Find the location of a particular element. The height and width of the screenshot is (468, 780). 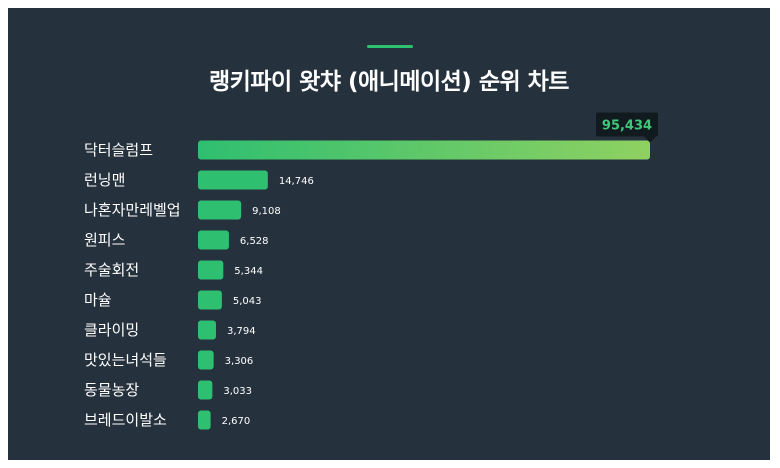

value-label: 3,033 is located at coordinates (237, 391).